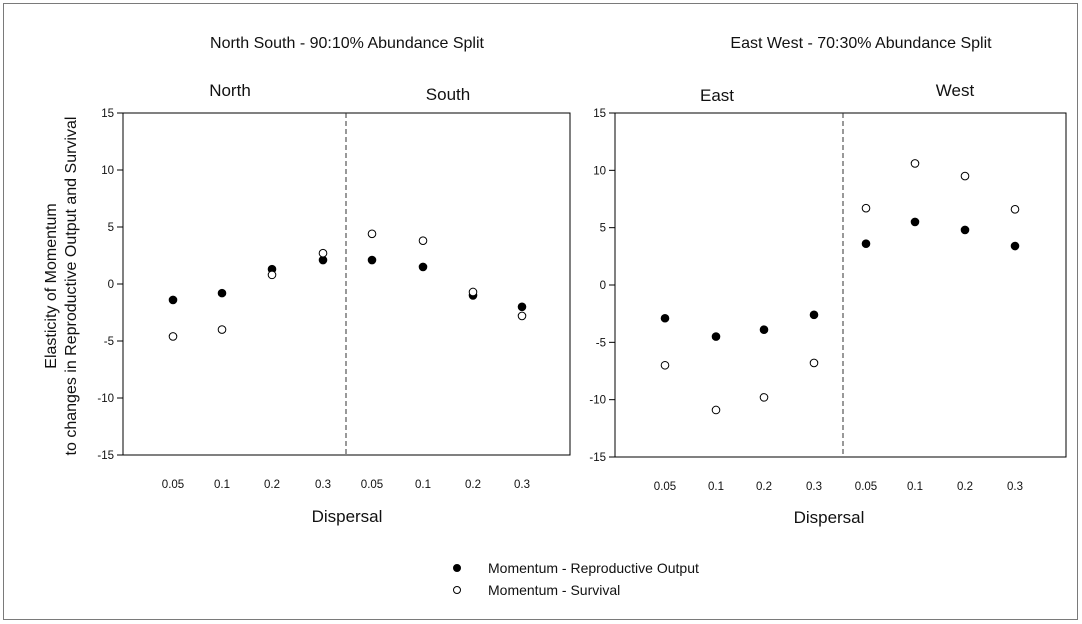 The image size is (1082, 624). What do you see at coordinates (717, 95) in the screenshot?
I see `region-label-east: East` at bounding box center [717, 95].